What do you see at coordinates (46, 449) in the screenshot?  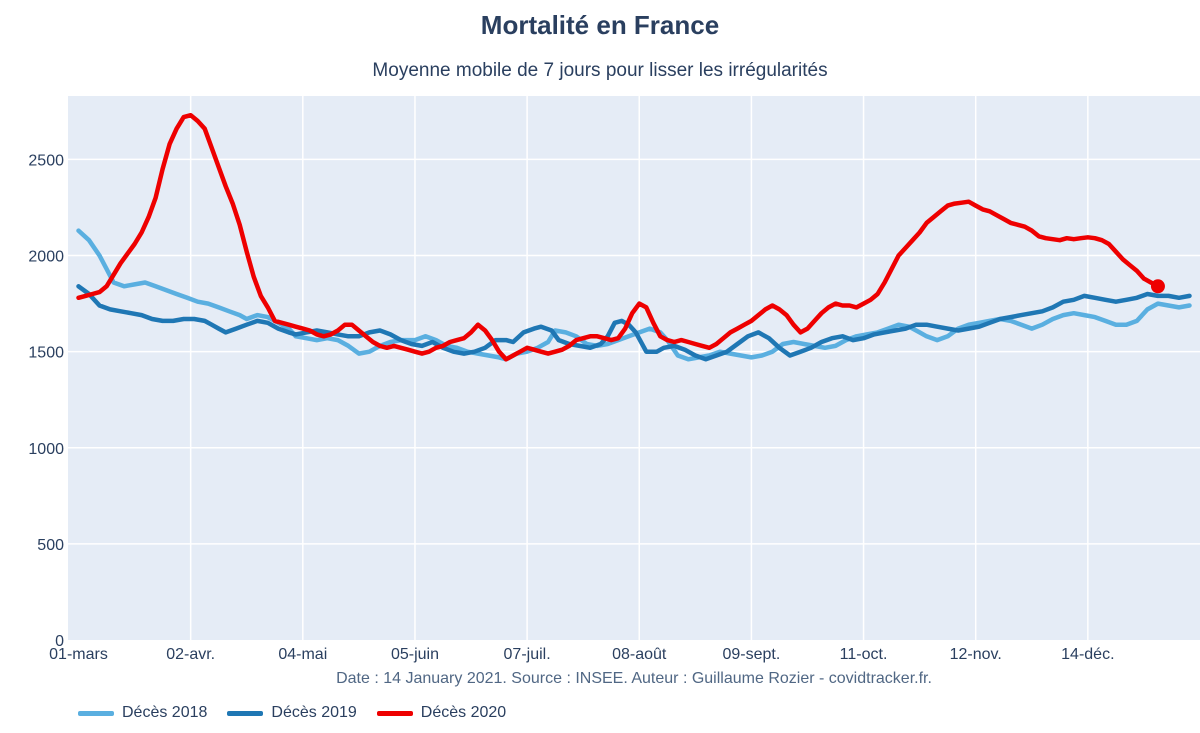 I see `y-tick-label: 1000` at bounding box center [46, 449].